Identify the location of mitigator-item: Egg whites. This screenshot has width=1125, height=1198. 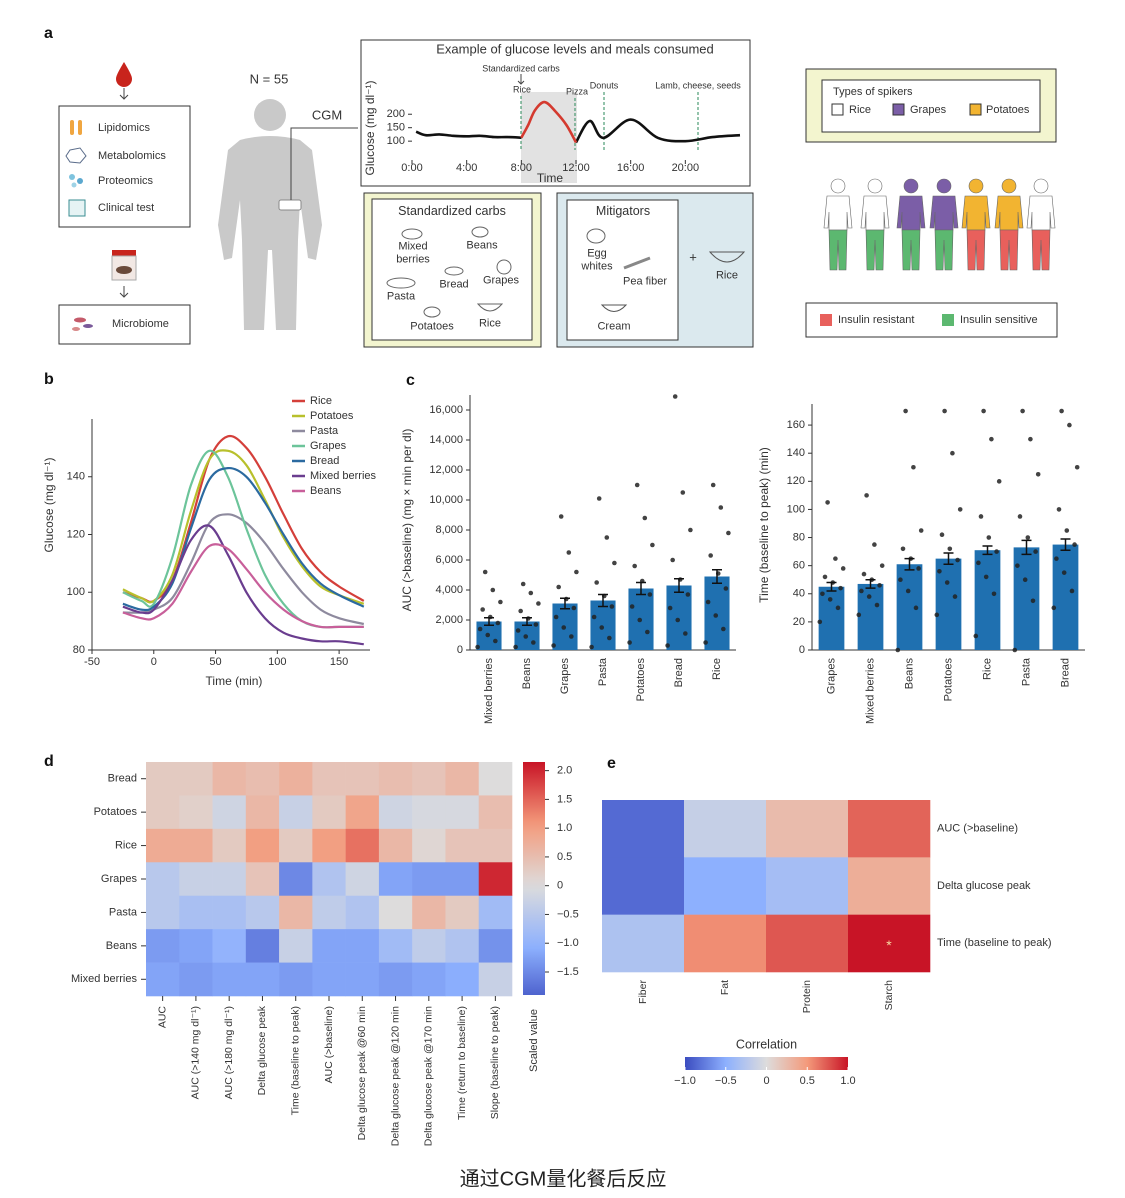
(597, 259).